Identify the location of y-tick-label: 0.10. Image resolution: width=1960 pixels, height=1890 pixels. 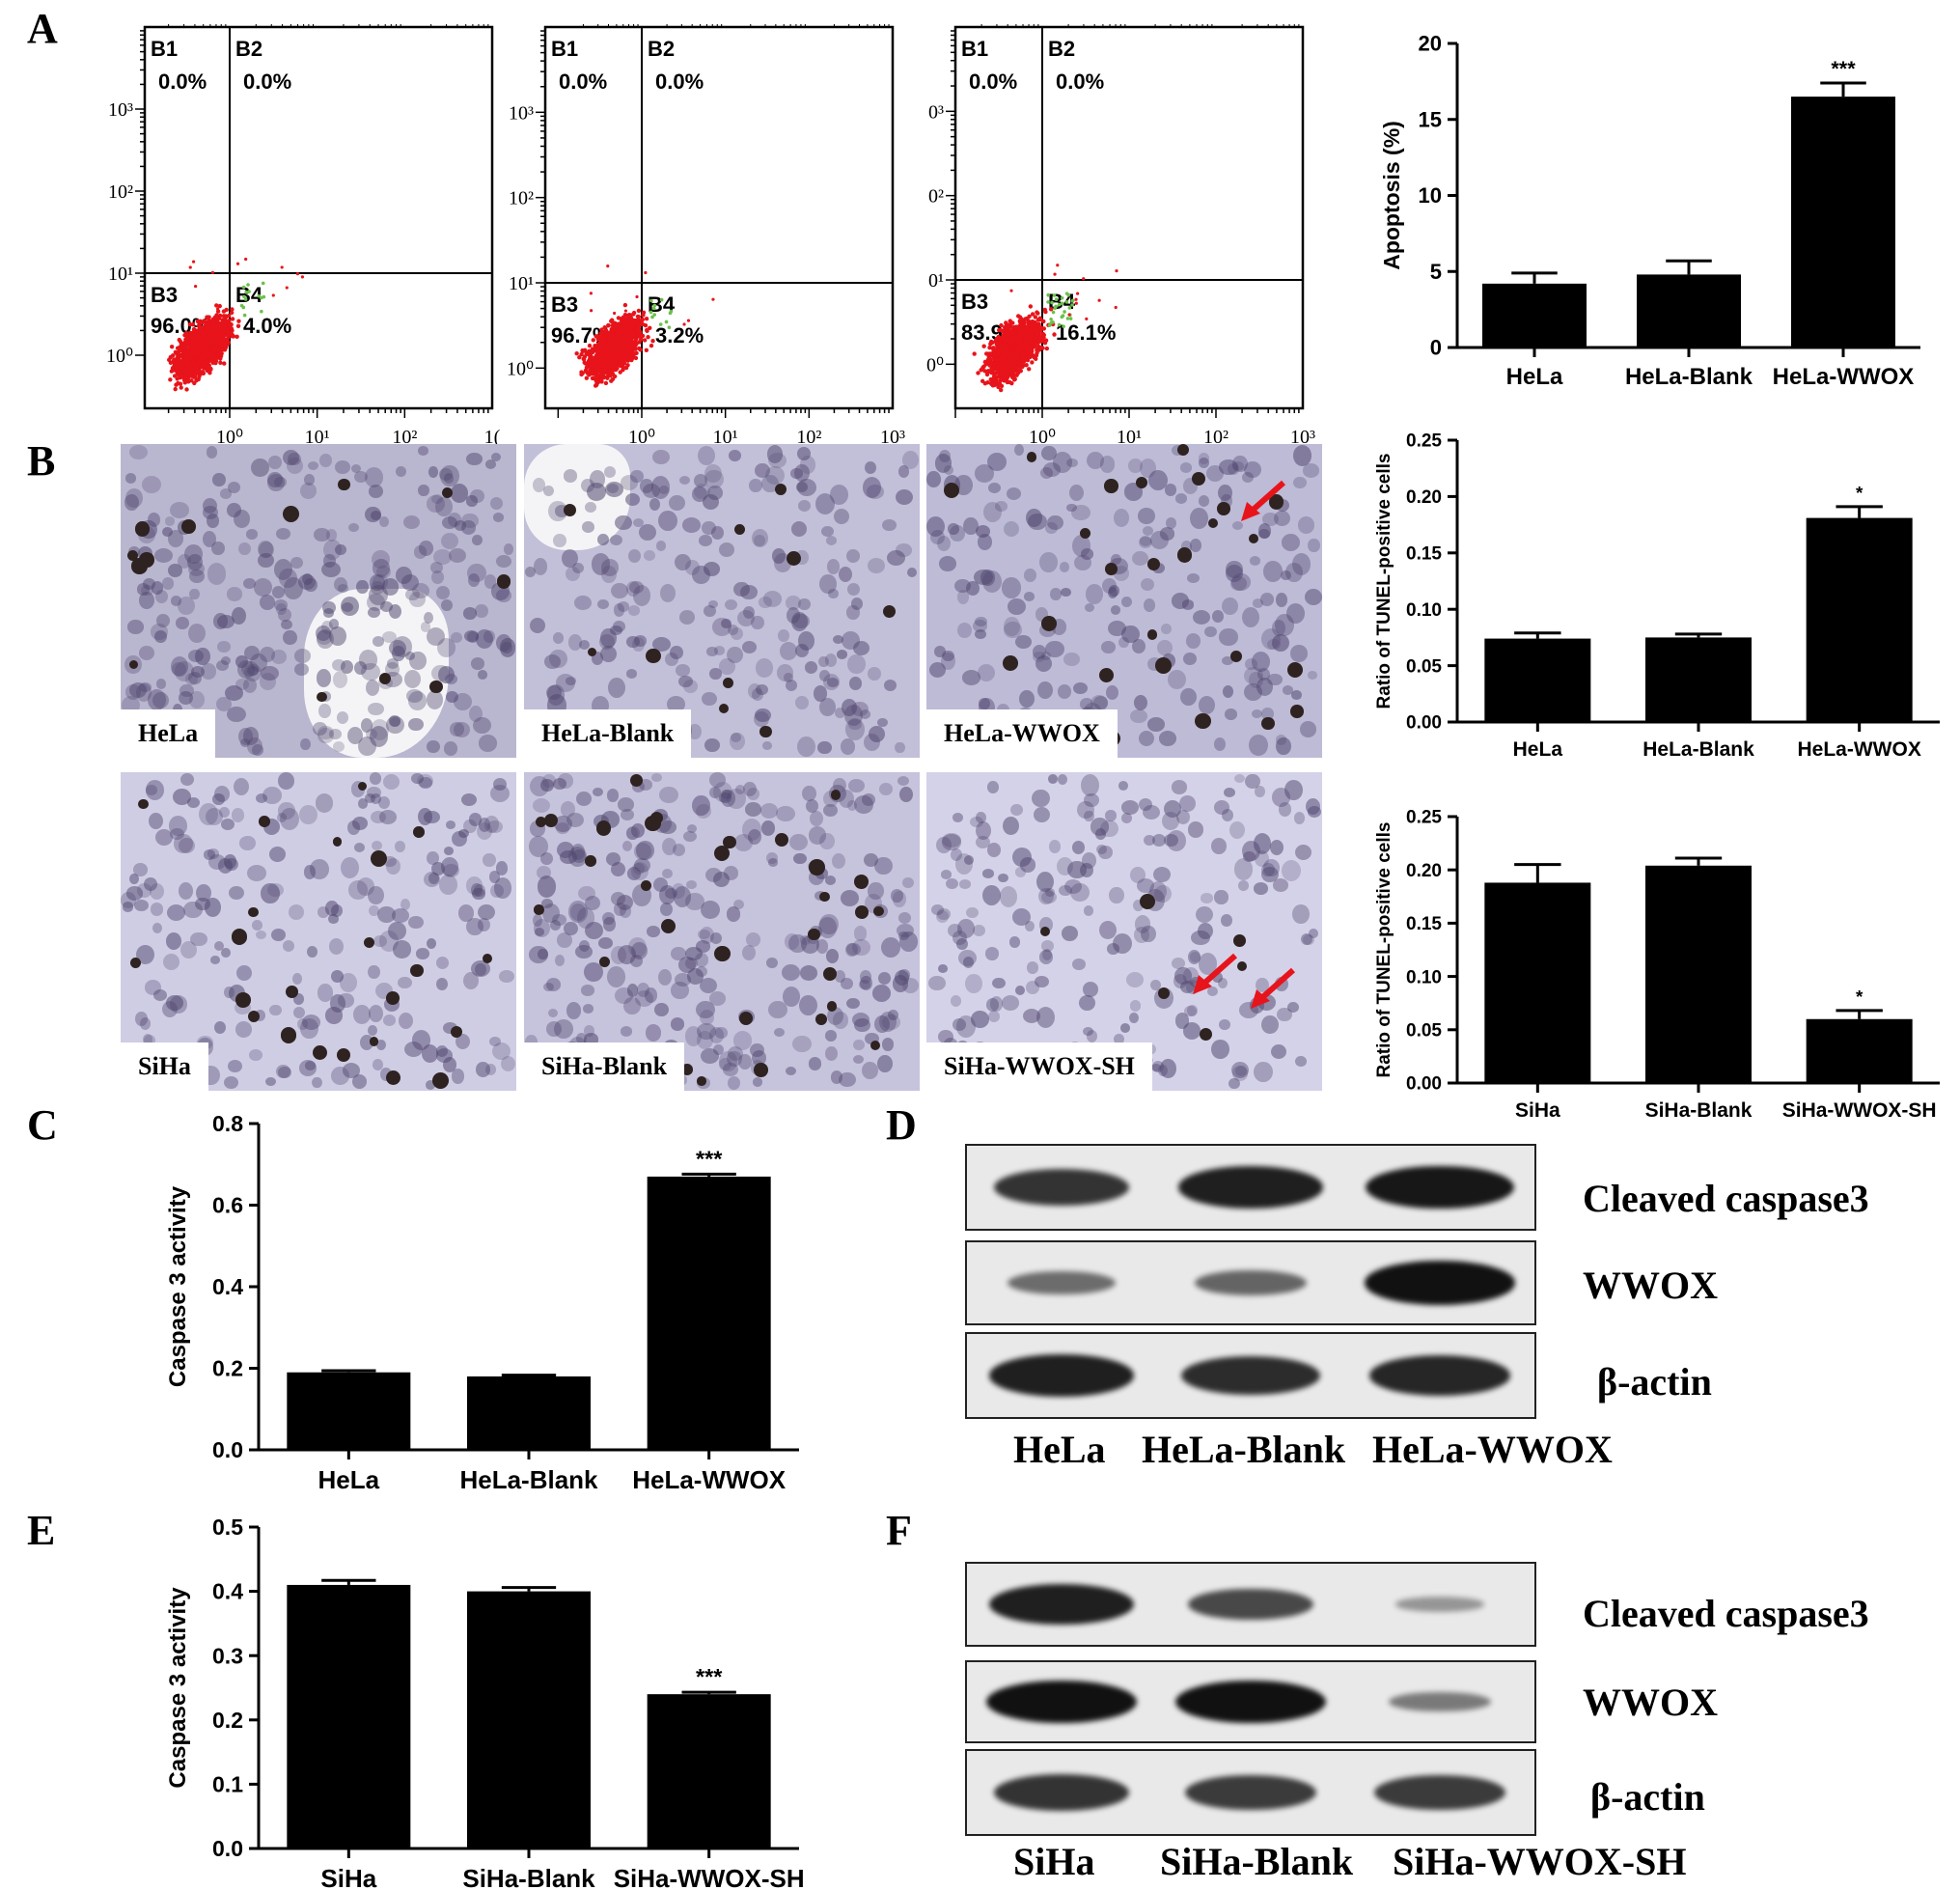
(1424, 977).